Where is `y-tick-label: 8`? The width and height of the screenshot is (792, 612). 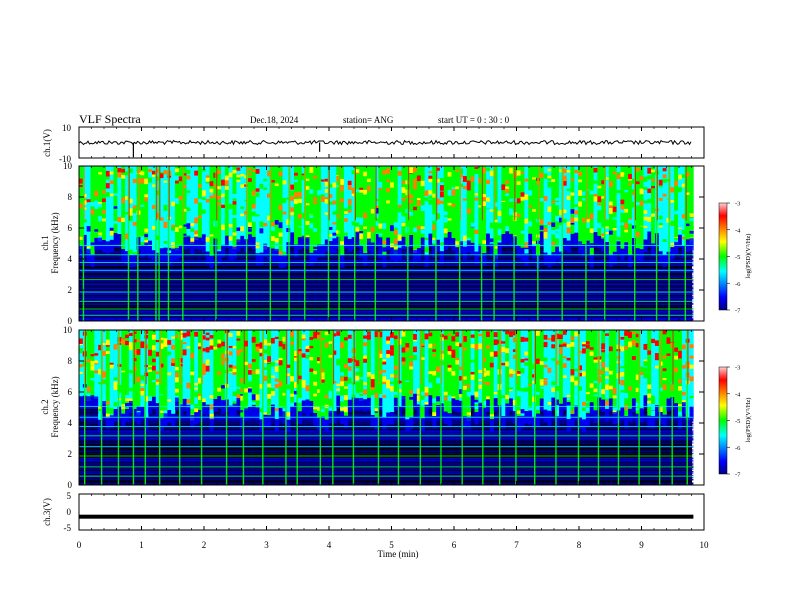
y-tick-label: 8 is located at coordinates (70, 361).